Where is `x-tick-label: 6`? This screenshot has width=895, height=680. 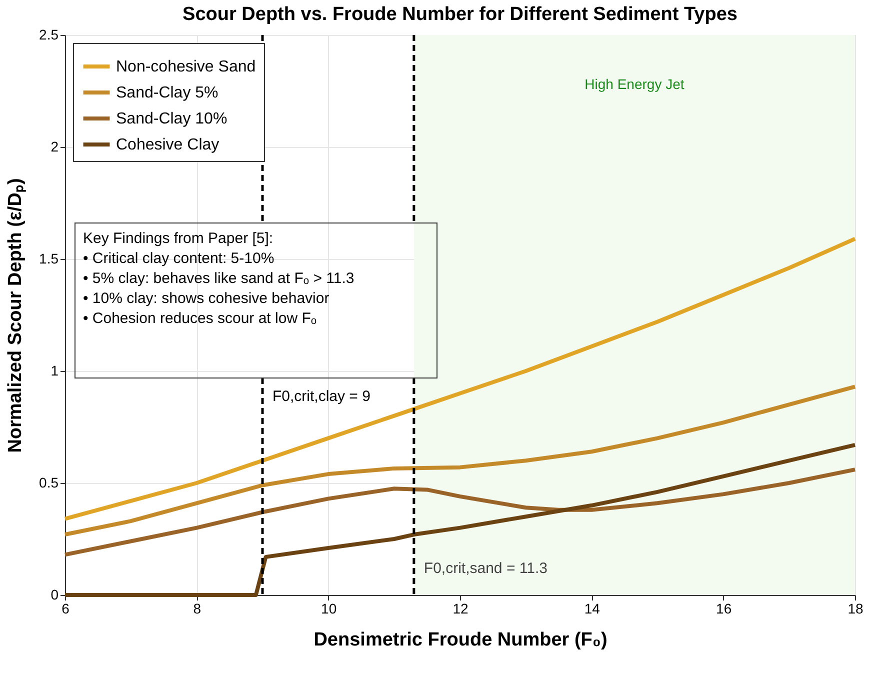
x-tick-label: 6 is located at coordinates (66, 608).